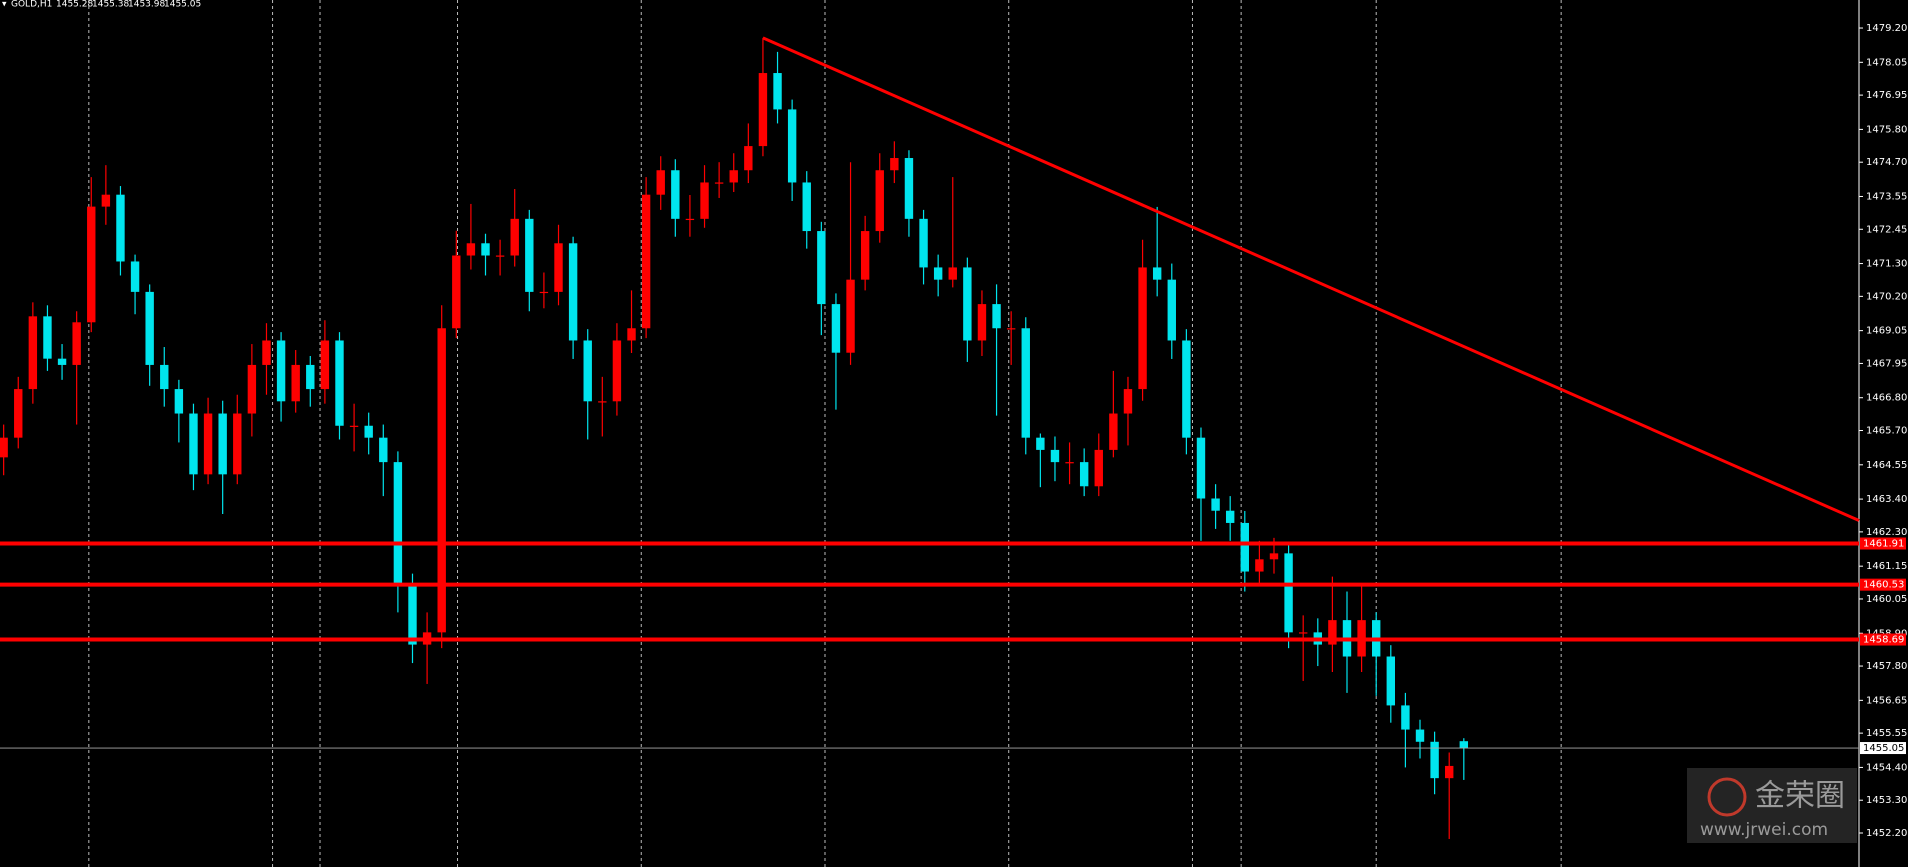 The image size is (1908, 867). Describe the element at coordinates (1764, 830) in the screenshot. I see `watermark-url: www.jrwei.com` at that location.